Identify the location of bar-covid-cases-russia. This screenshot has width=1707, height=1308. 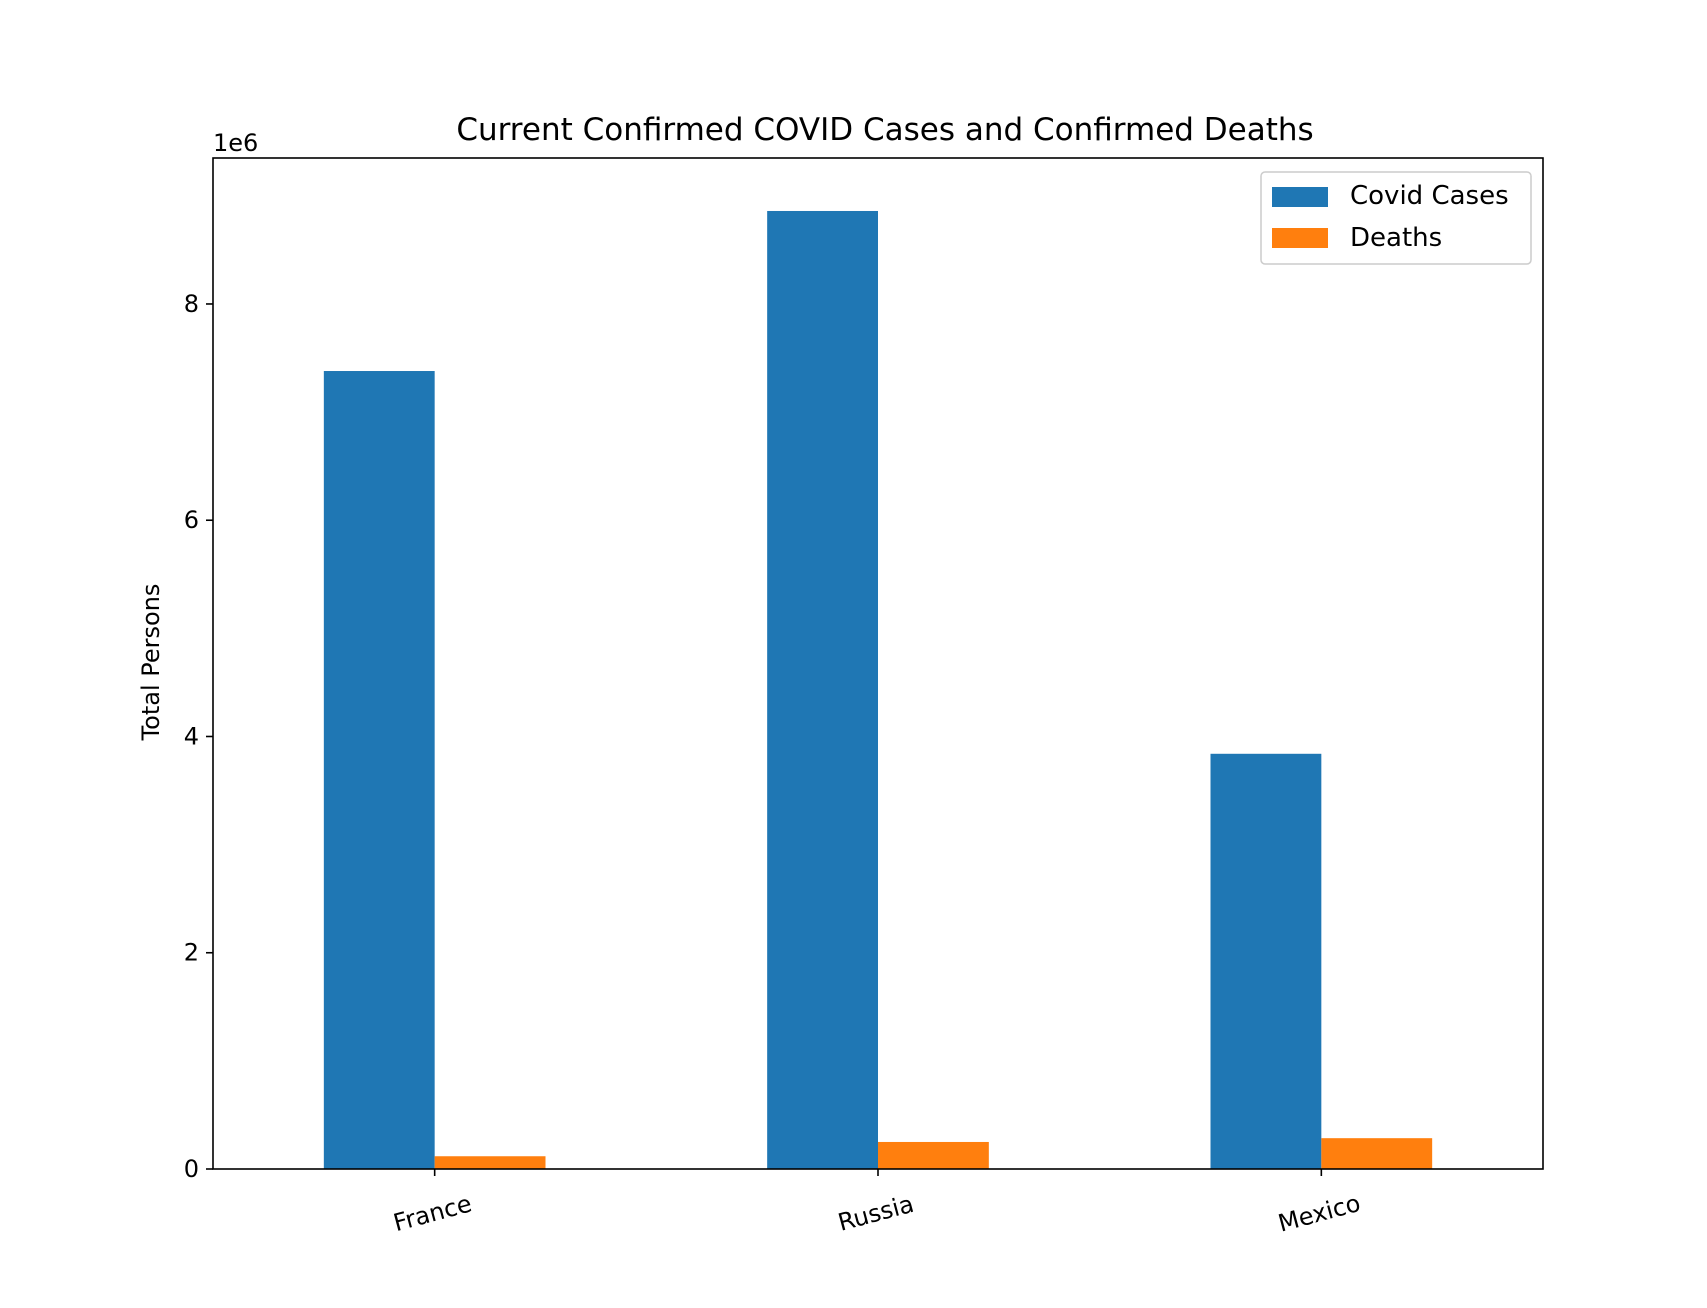
(822, 689).